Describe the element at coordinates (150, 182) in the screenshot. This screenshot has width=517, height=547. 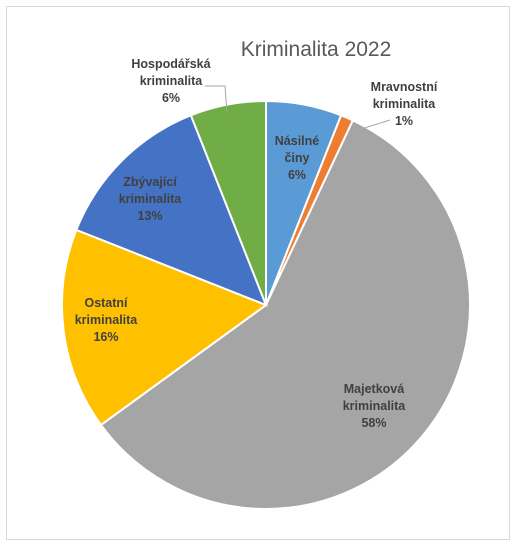
I see `slice-label-line: Zbývající` at that location.